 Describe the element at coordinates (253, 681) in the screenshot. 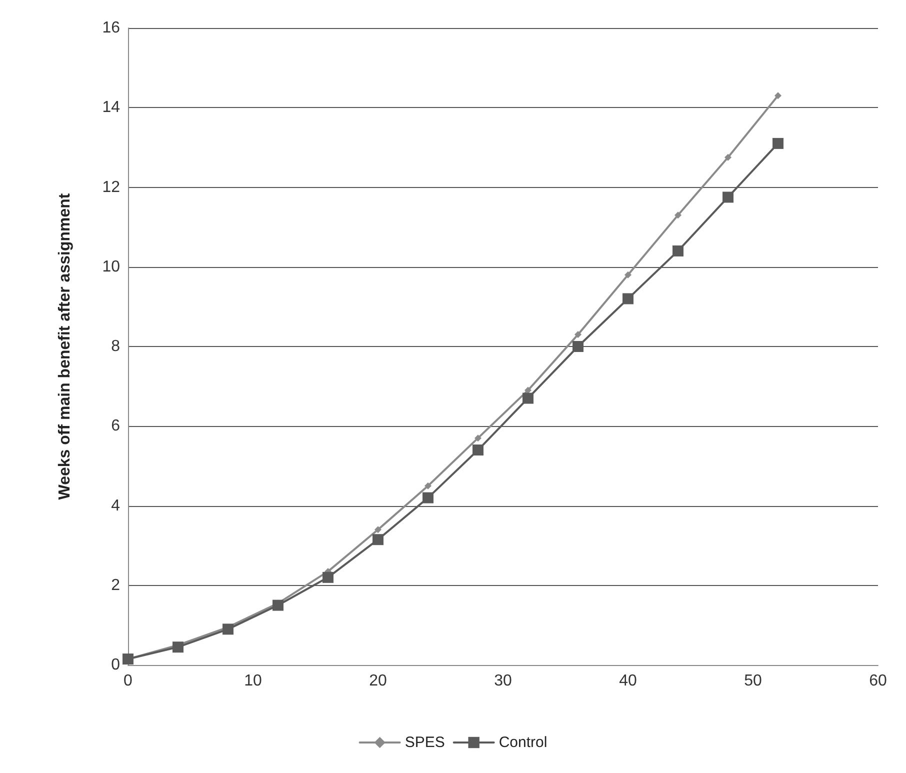

I see `x-tick-label: 10` at that location.